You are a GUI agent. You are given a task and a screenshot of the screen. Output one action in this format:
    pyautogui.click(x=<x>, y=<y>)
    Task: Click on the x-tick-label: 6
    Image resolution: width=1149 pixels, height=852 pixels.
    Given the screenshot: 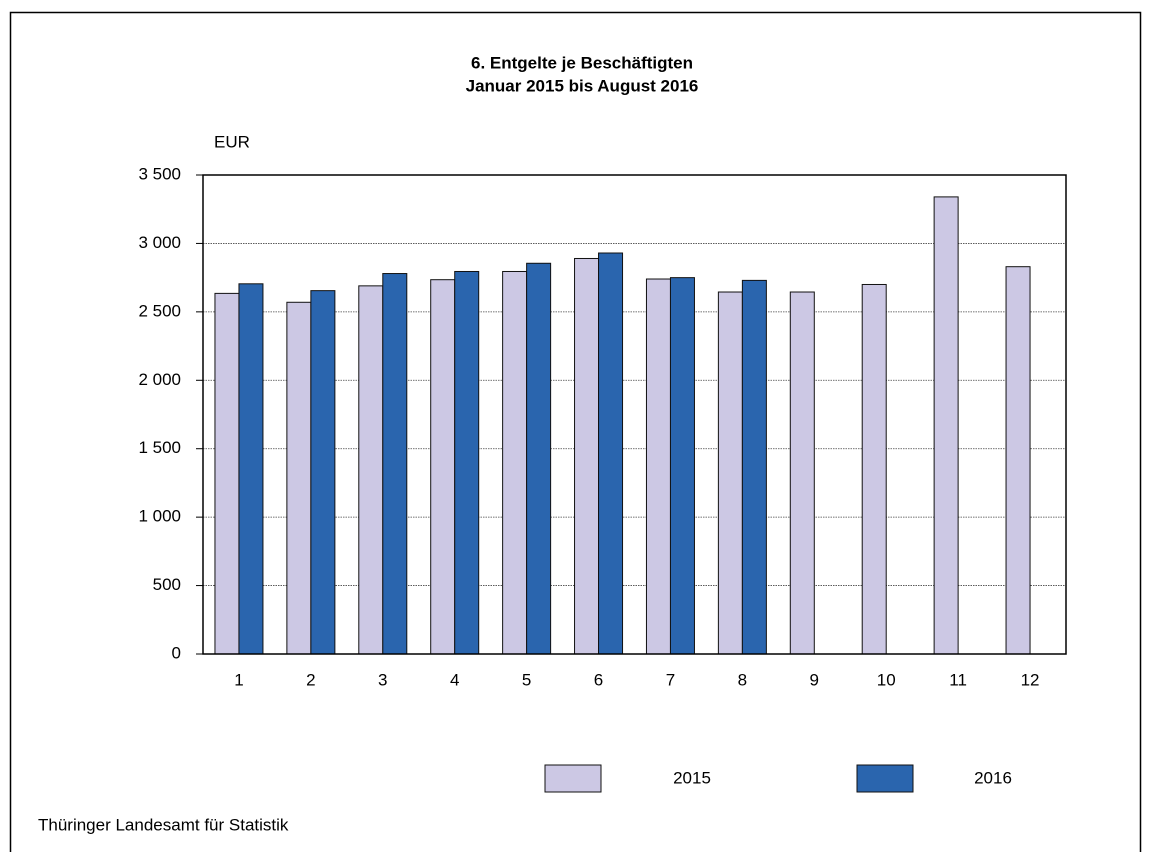 What is the action you would take?
    pyautogui.click(x=598, y=679)
    